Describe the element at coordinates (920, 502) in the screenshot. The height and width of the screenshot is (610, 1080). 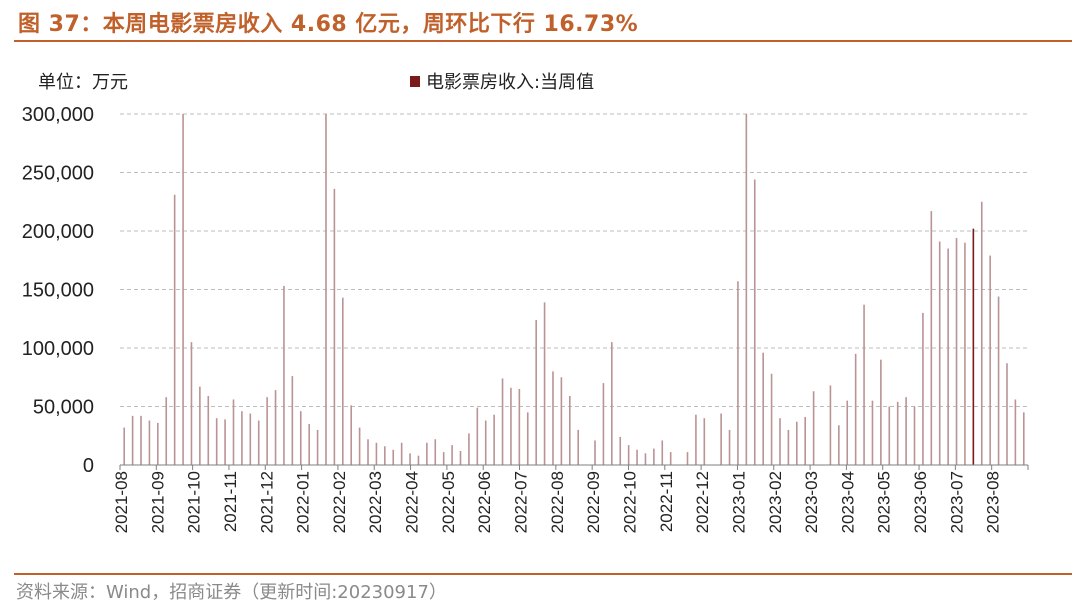
I see `x-tick-label: 2023-06` at that location.